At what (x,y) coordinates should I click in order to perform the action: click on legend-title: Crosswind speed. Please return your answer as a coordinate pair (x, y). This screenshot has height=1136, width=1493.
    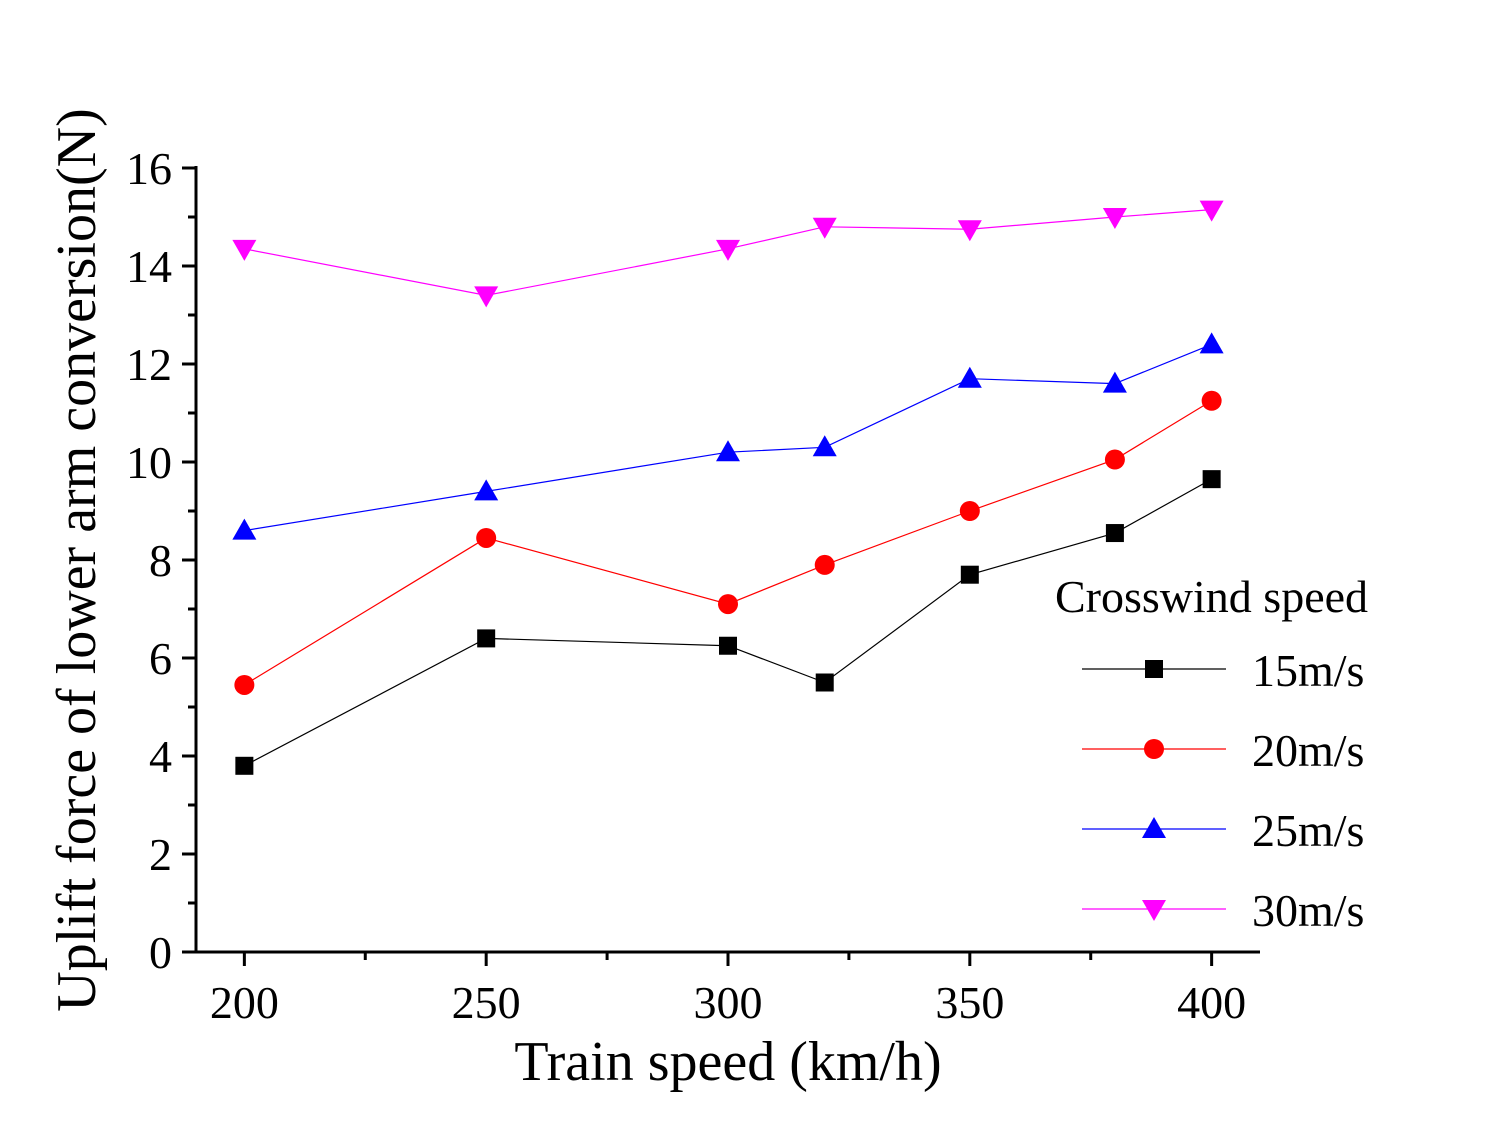
    Looking at the image, I should click on (1211, 596).